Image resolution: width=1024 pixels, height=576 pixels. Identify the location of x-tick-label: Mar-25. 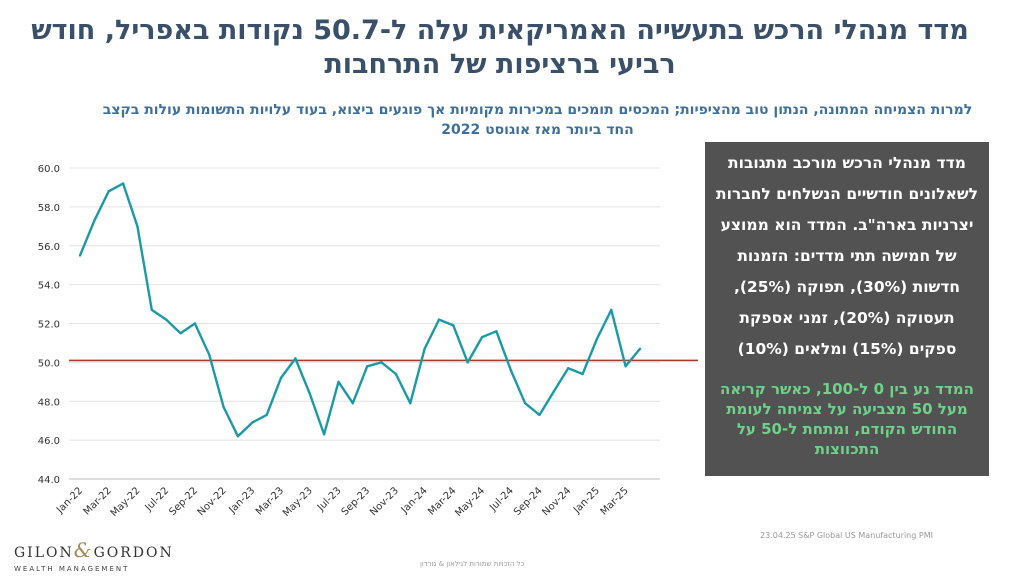
(615, 501).